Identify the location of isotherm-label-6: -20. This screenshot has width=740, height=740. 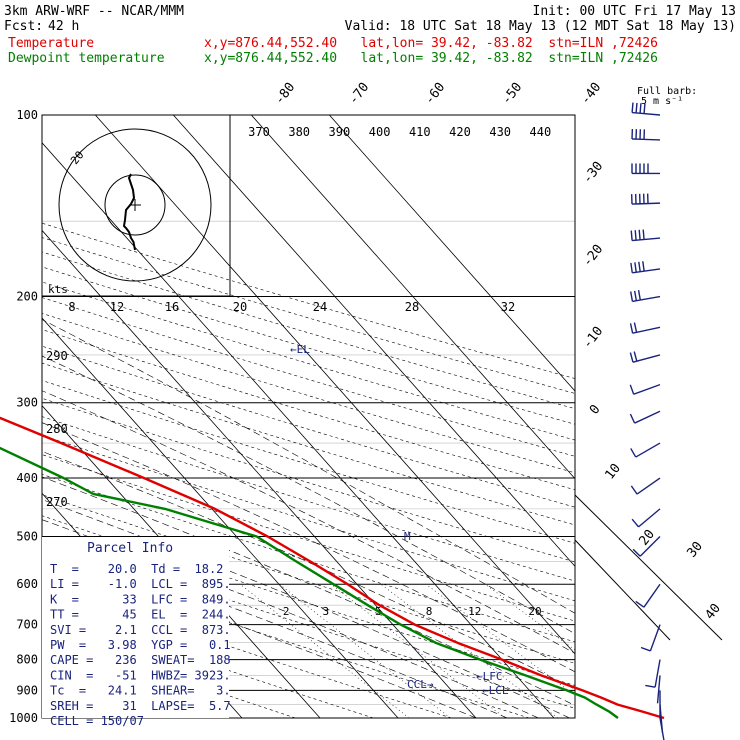
(593, 256).